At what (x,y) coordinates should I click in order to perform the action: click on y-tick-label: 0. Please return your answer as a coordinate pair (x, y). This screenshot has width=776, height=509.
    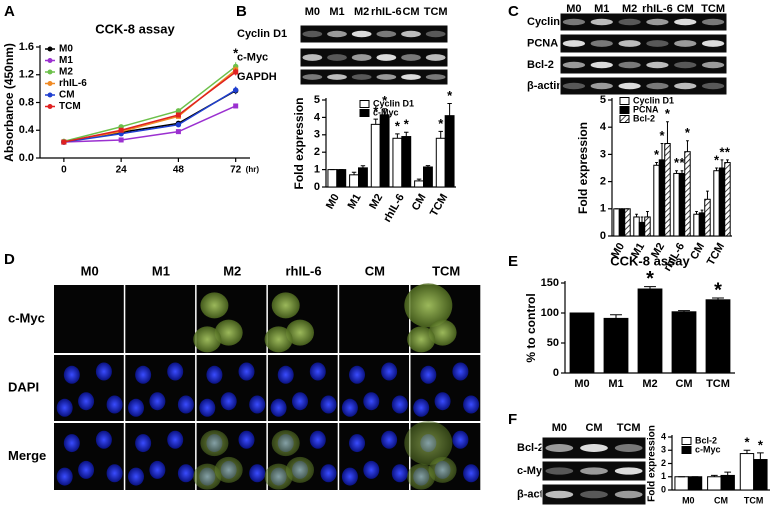
    Looking at the image, I should click on (317, 187).